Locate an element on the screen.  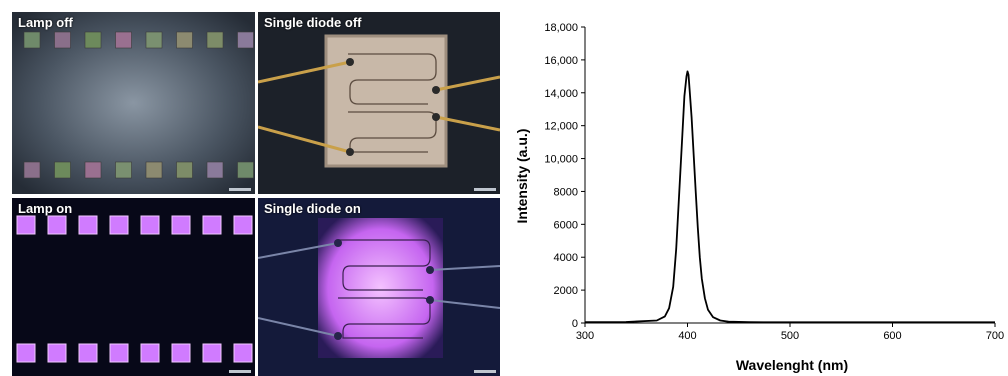
x-tick-label: 400 is located at coordinates (687, 336).